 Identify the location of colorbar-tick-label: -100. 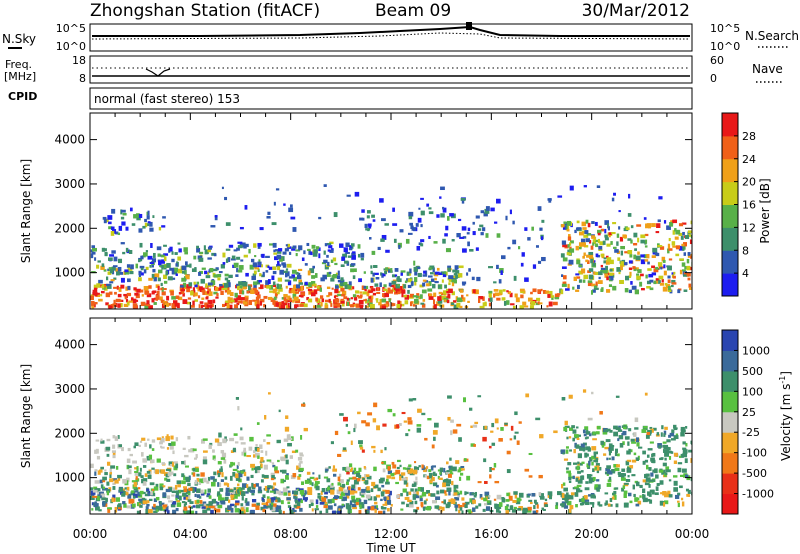
(754, 453).